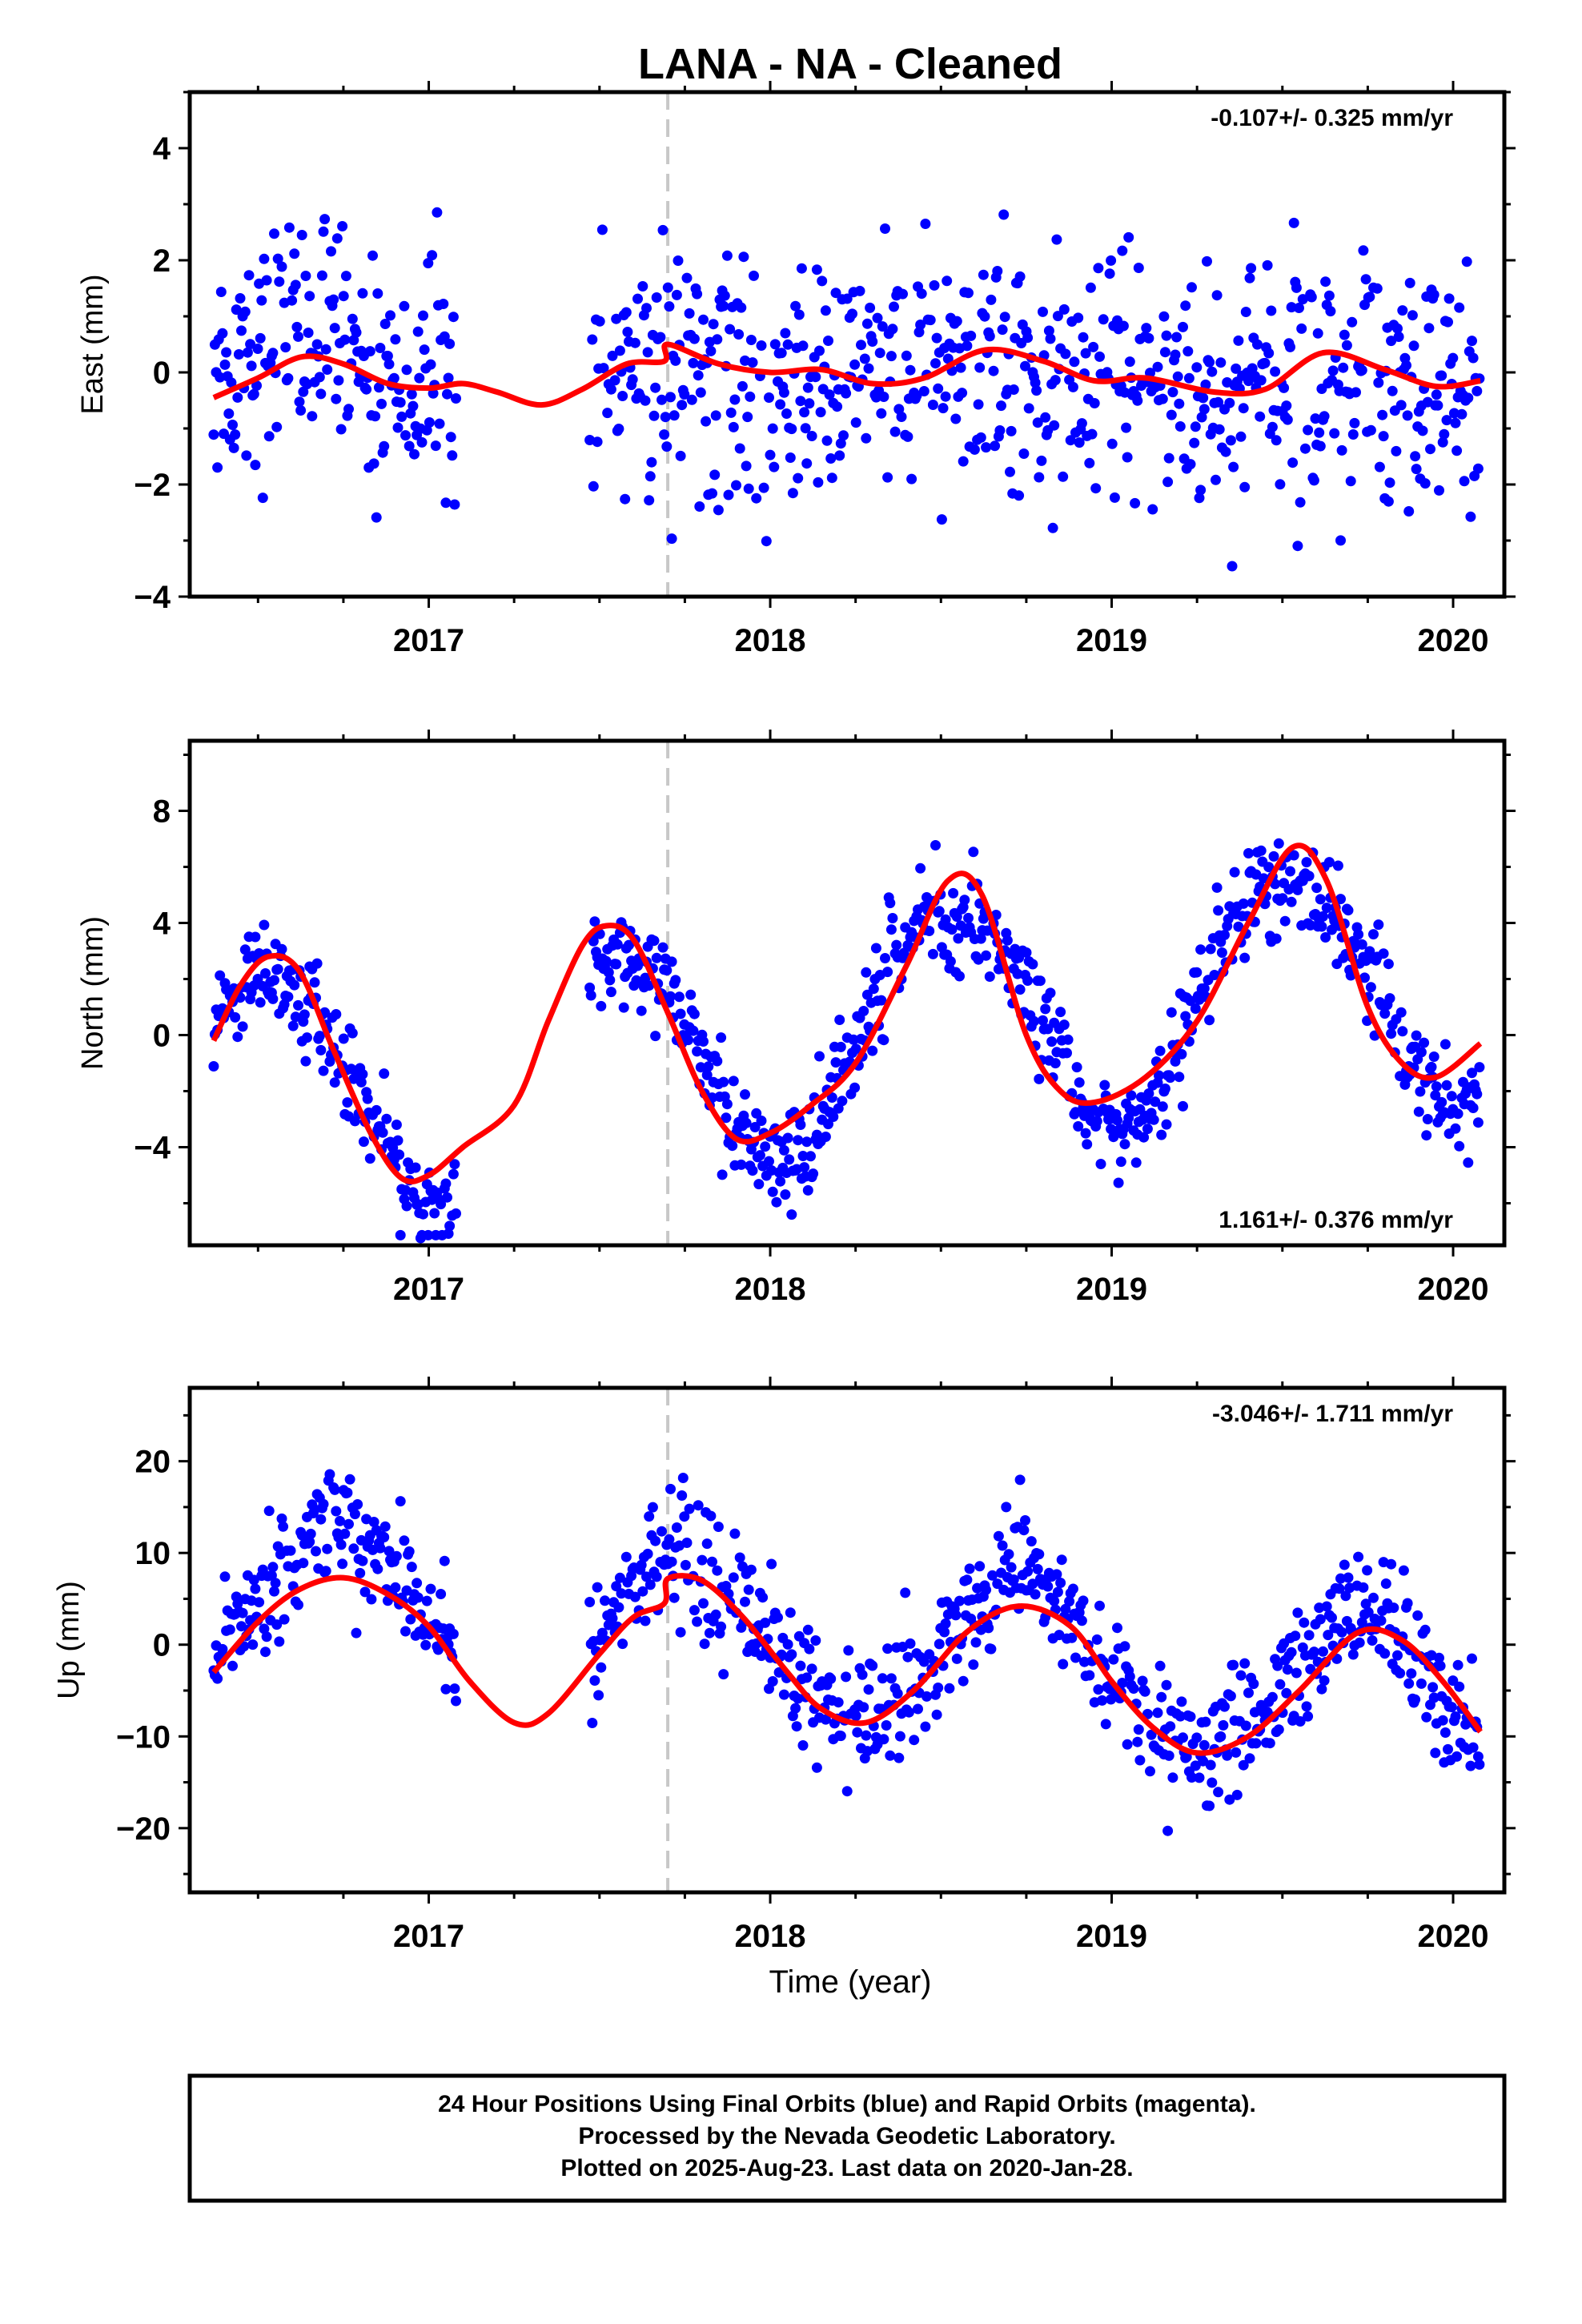 This screenshot has width=1582, height=2324. What do you see at coordinates (144, 1829) in the screenshot?
I see `y-tick-label: −20` at bounding box center [144, 1829].